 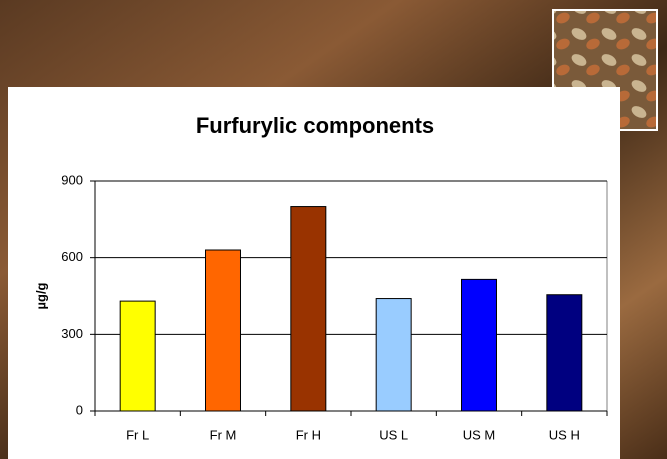 What do you see at coordinates (223, 434) in the screenshot?
I see `x-tick-label: Fr M` at bounding box center [223, 434].